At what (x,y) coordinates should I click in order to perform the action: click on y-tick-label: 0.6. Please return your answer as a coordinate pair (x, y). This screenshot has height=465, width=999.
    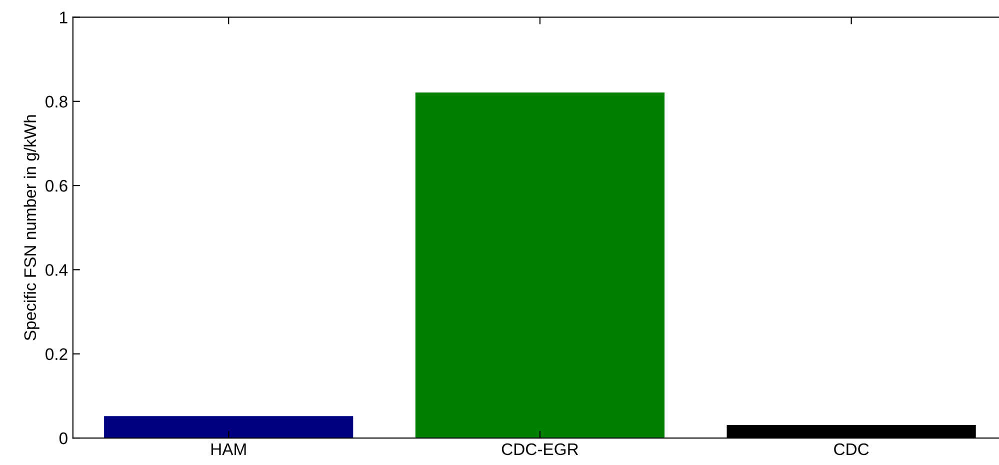
    Looking at the image, I should click on (57, 186).